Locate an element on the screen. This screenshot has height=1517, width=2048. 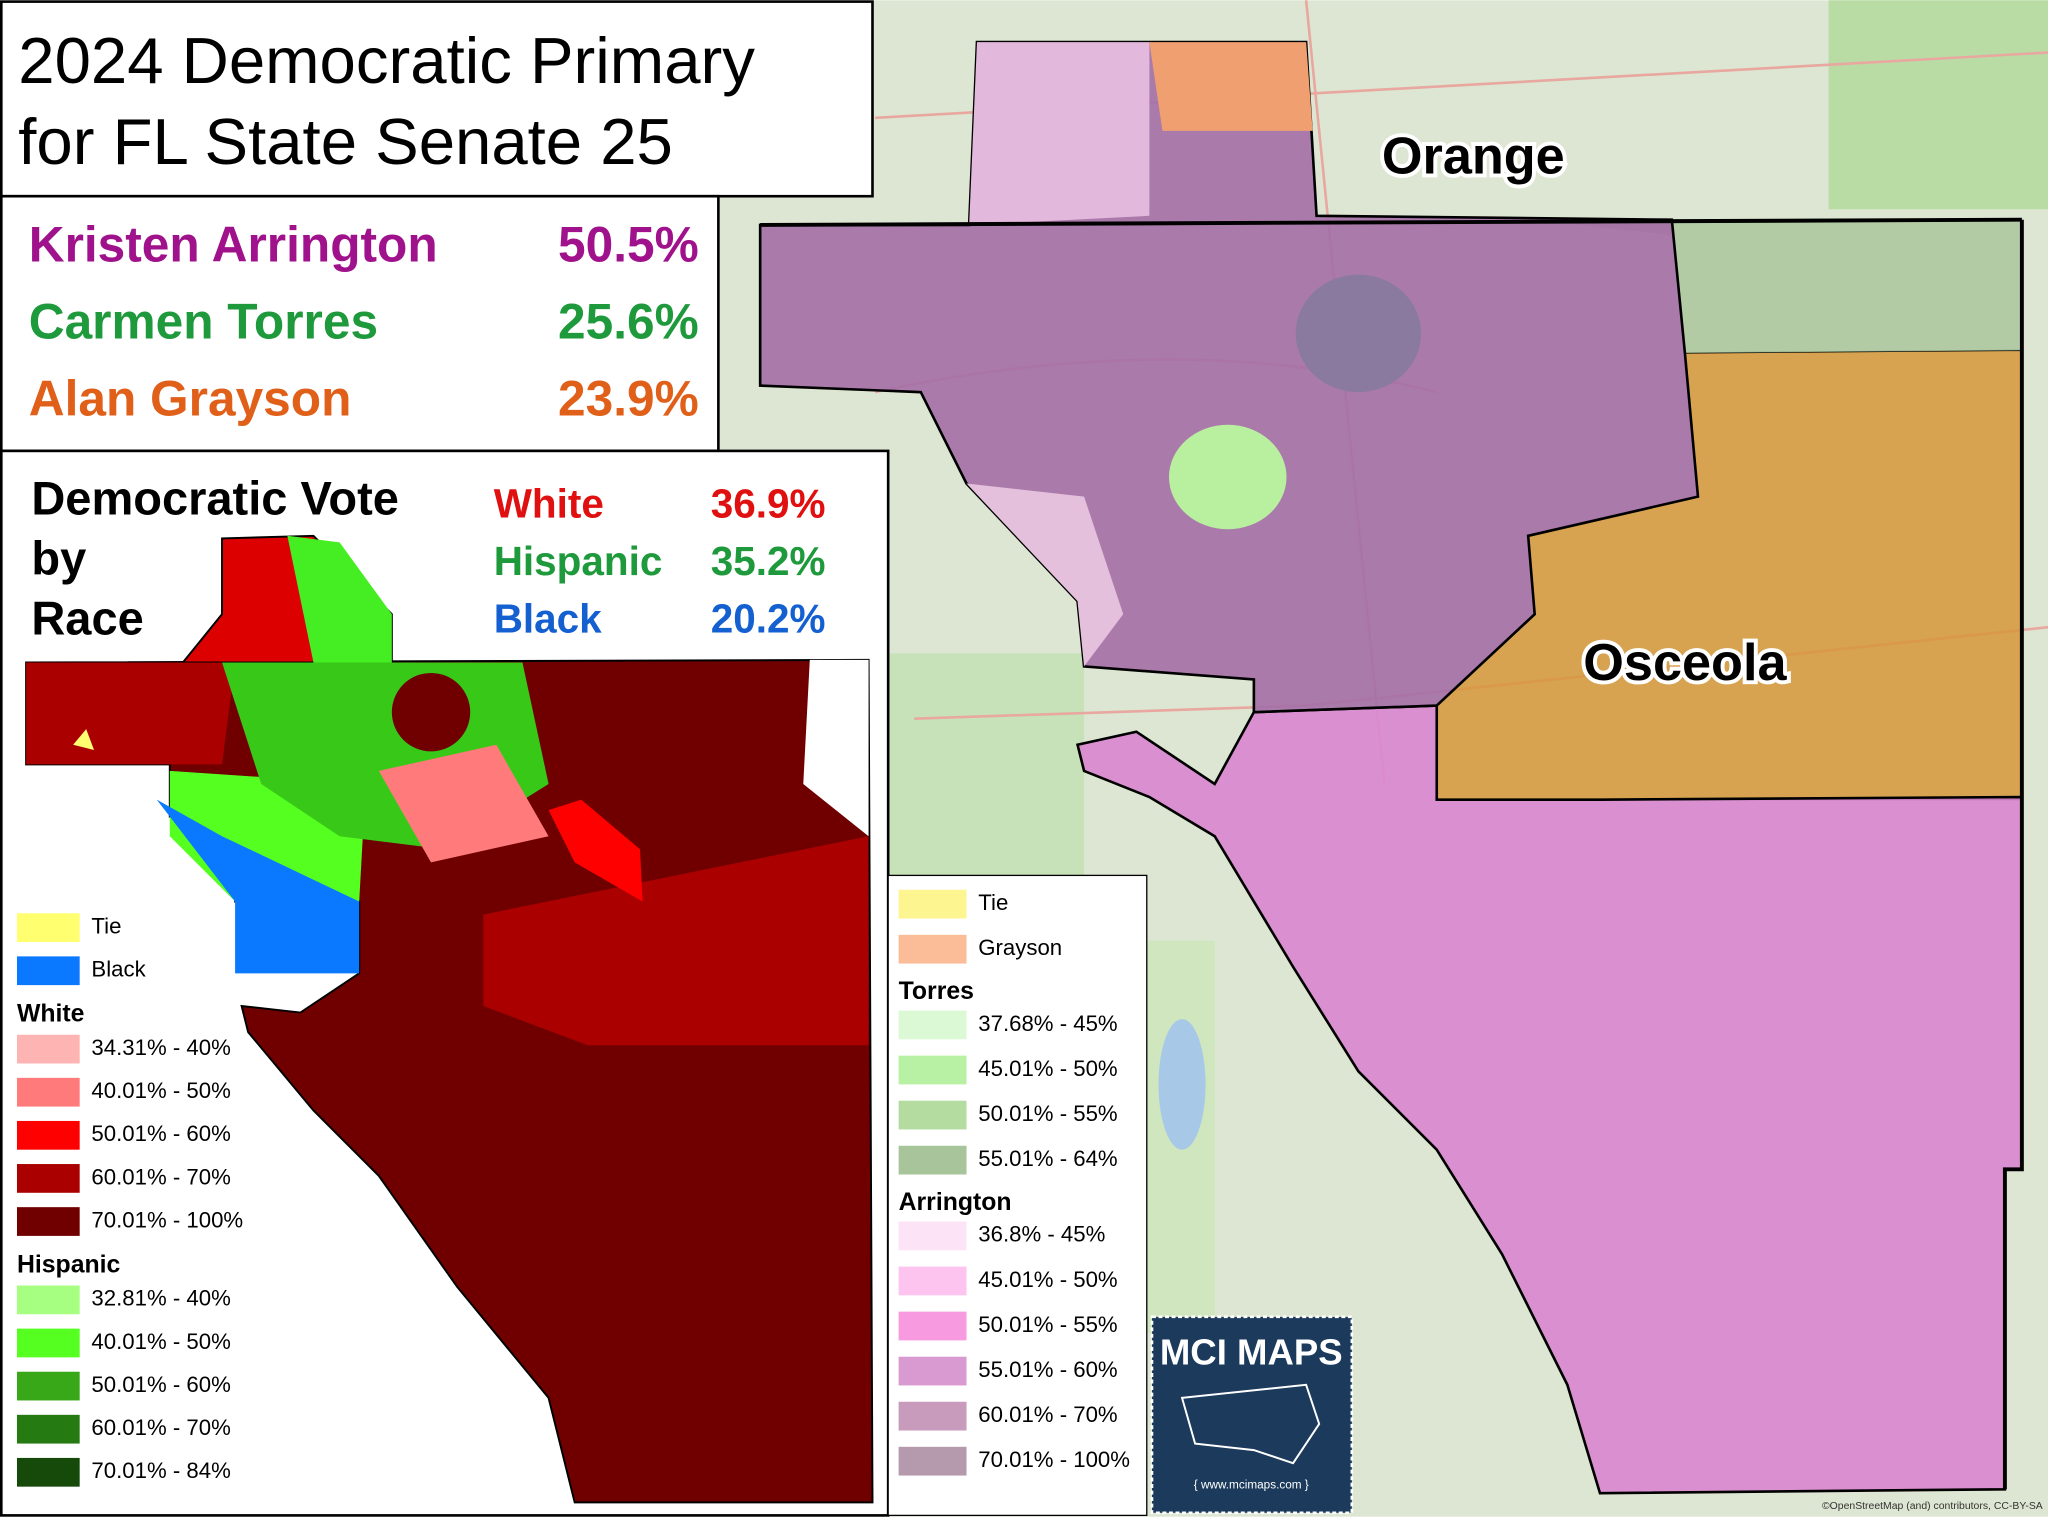
legend-label: Grayson is located at coordinates (1020, 947).